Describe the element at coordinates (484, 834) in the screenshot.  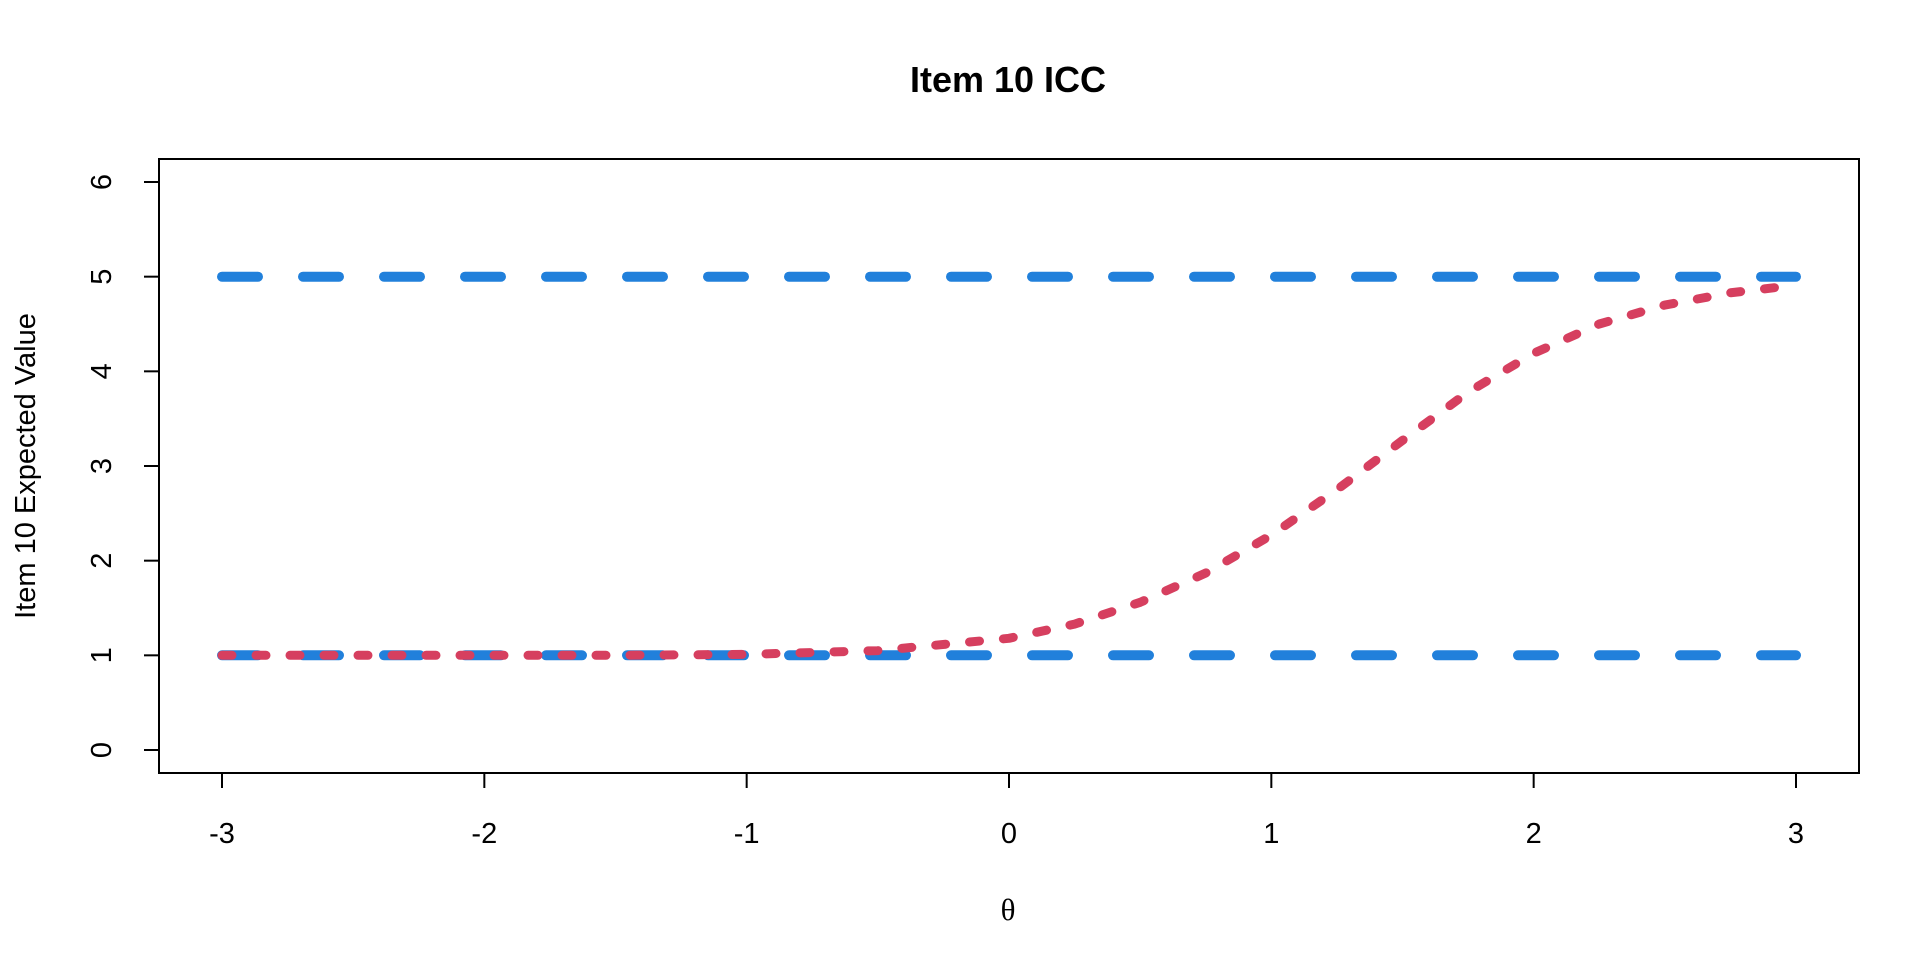
I see `x-tick-label: -2` at that location.